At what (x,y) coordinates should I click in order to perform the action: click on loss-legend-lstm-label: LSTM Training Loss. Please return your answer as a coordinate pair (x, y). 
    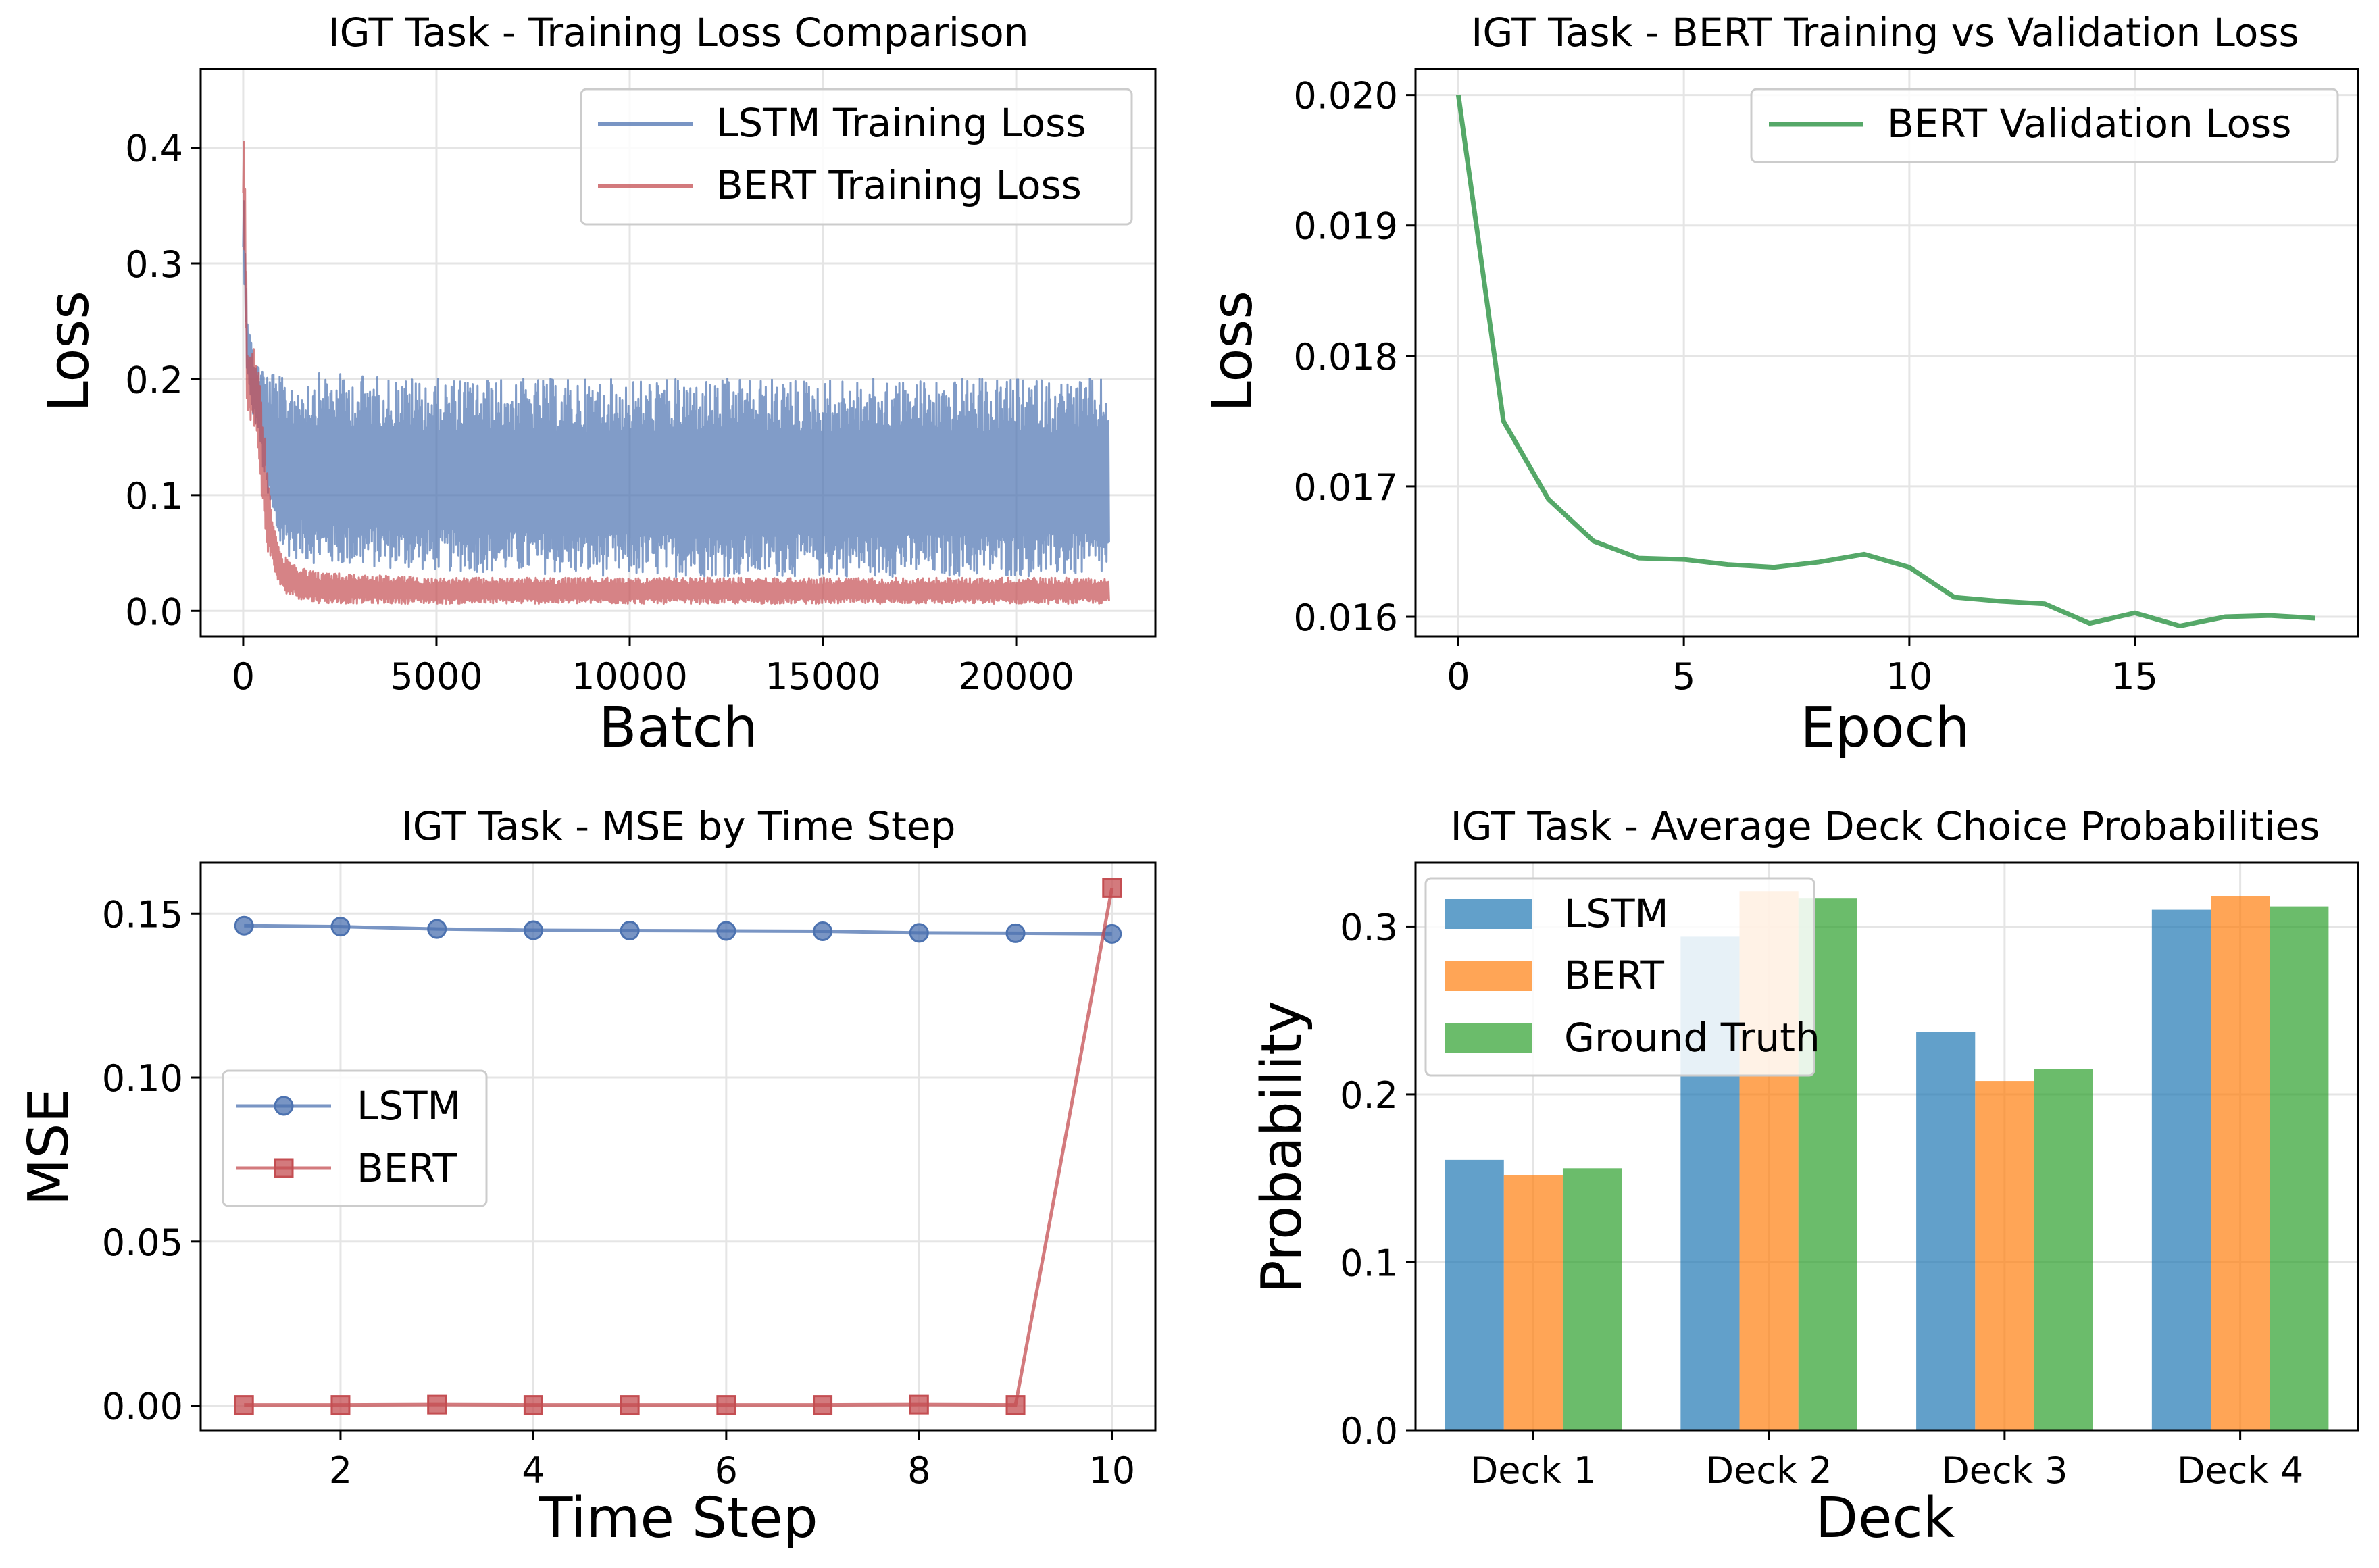
    Looking at the image, I should click on (901, 123).